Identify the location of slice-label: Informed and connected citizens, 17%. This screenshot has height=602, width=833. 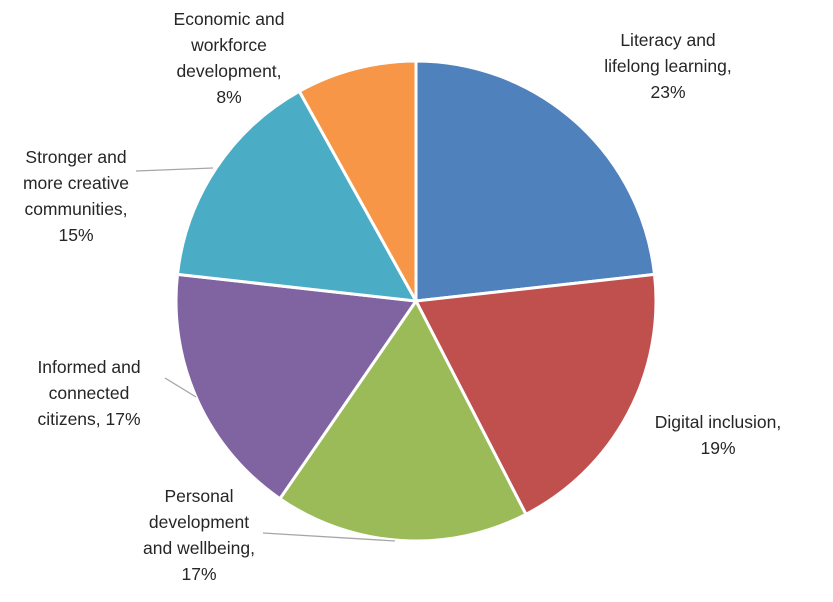
(88, 393).